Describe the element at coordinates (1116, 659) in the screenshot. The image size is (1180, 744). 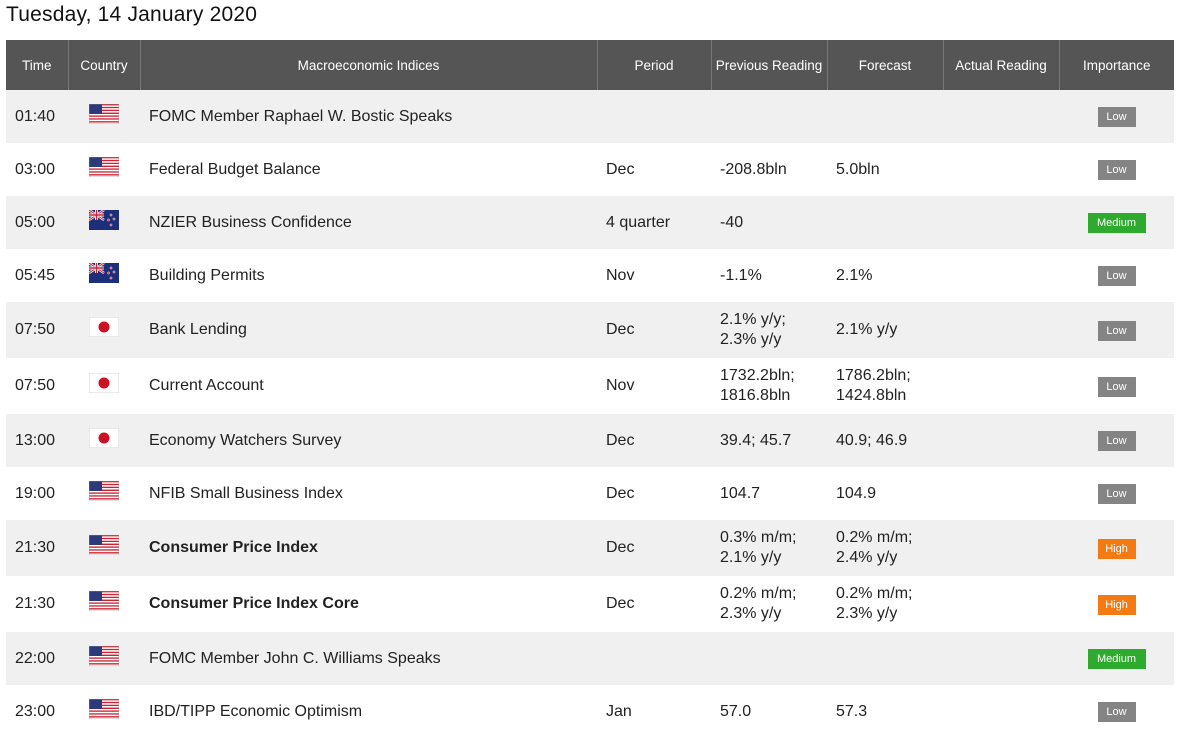
I see `importance-badge: Medium` at that location.